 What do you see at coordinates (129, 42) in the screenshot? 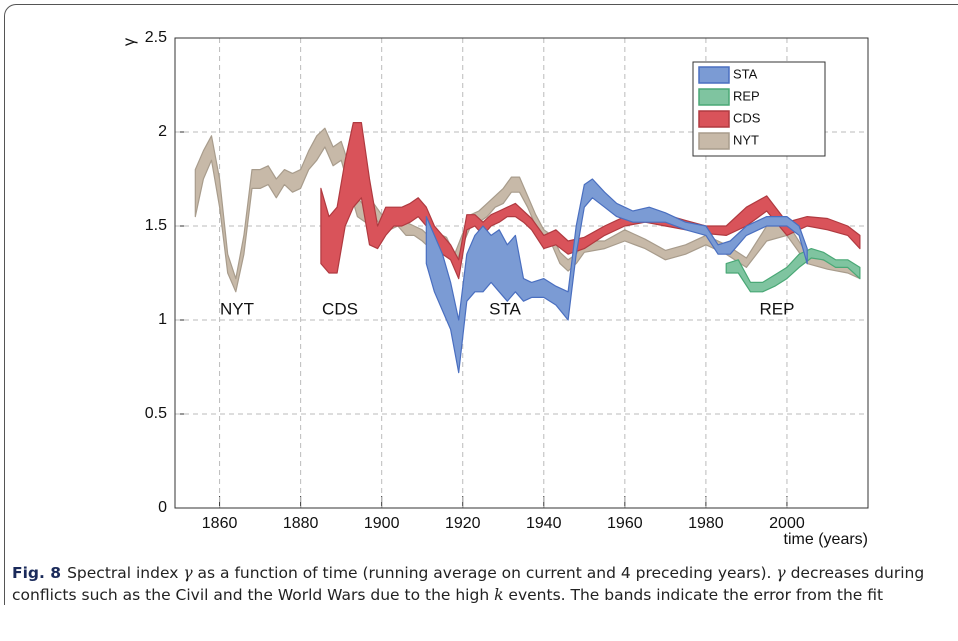
I see `y-axis-label: γ` at bounding box center [129, 42].